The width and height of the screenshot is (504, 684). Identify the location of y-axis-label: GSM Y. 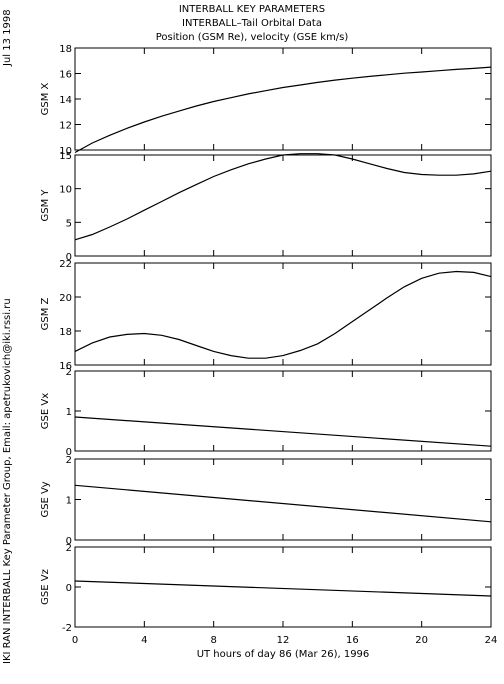
(45, 205).